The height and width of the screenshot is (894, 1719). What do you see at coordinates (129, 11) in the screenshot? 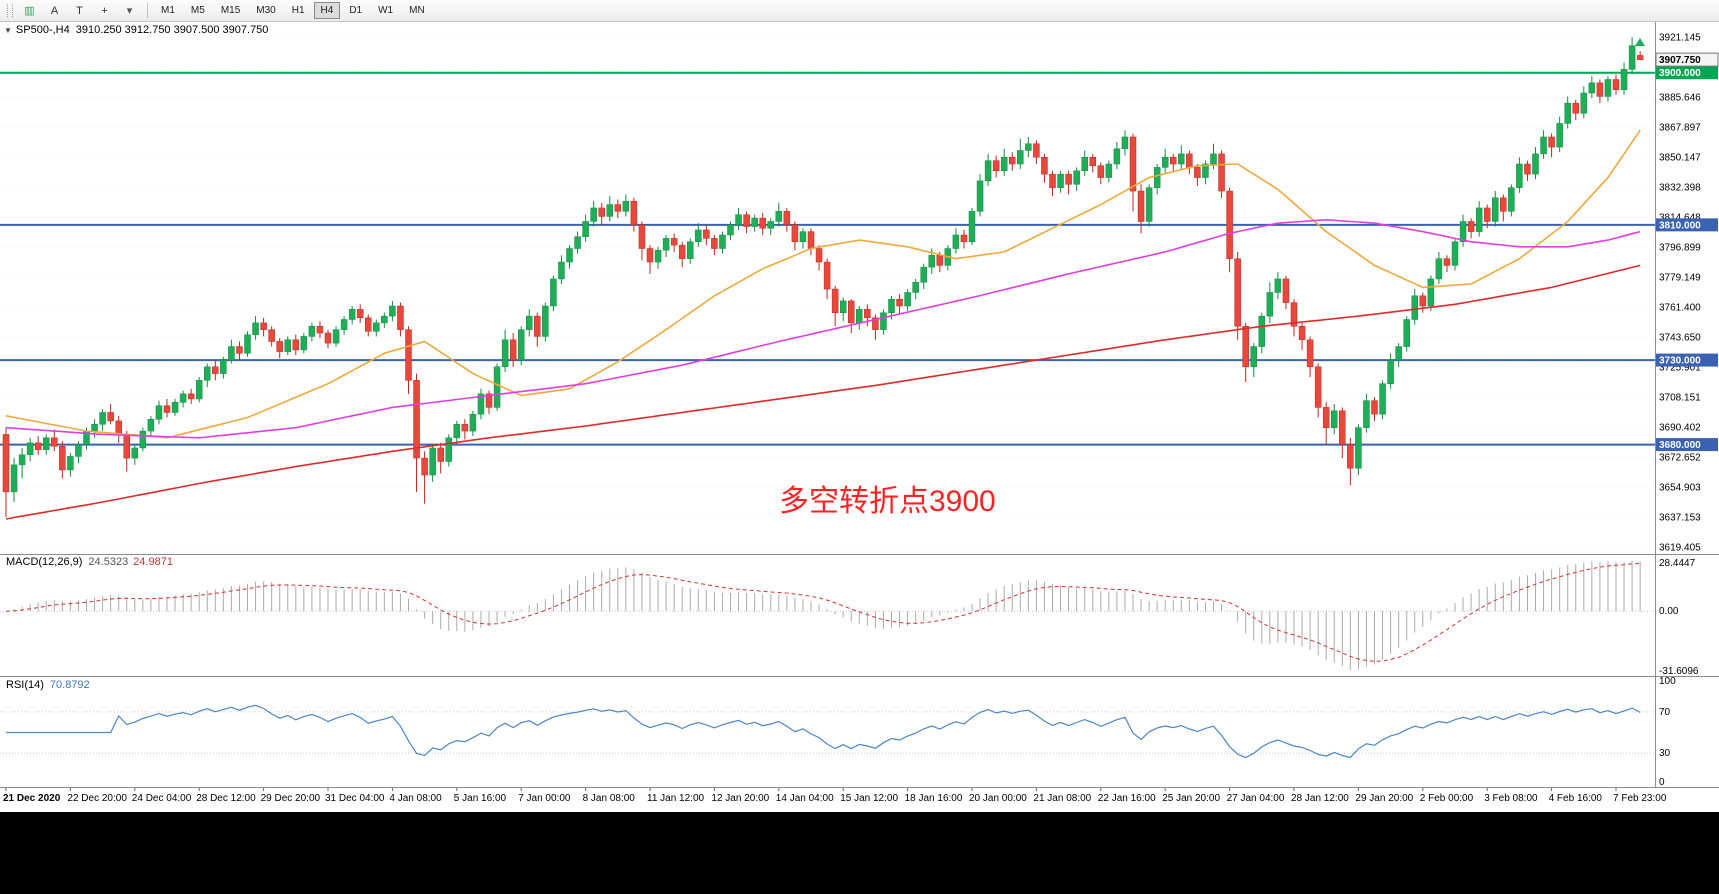
I see `tool-dropdown-caret-icon: ▾` at bounding box center [129, 11].